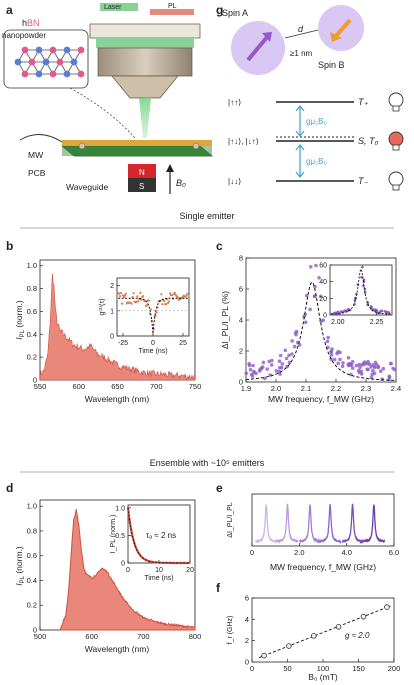  I want to click on inset-y-label: I_PL (norm.), so click(113, 534).